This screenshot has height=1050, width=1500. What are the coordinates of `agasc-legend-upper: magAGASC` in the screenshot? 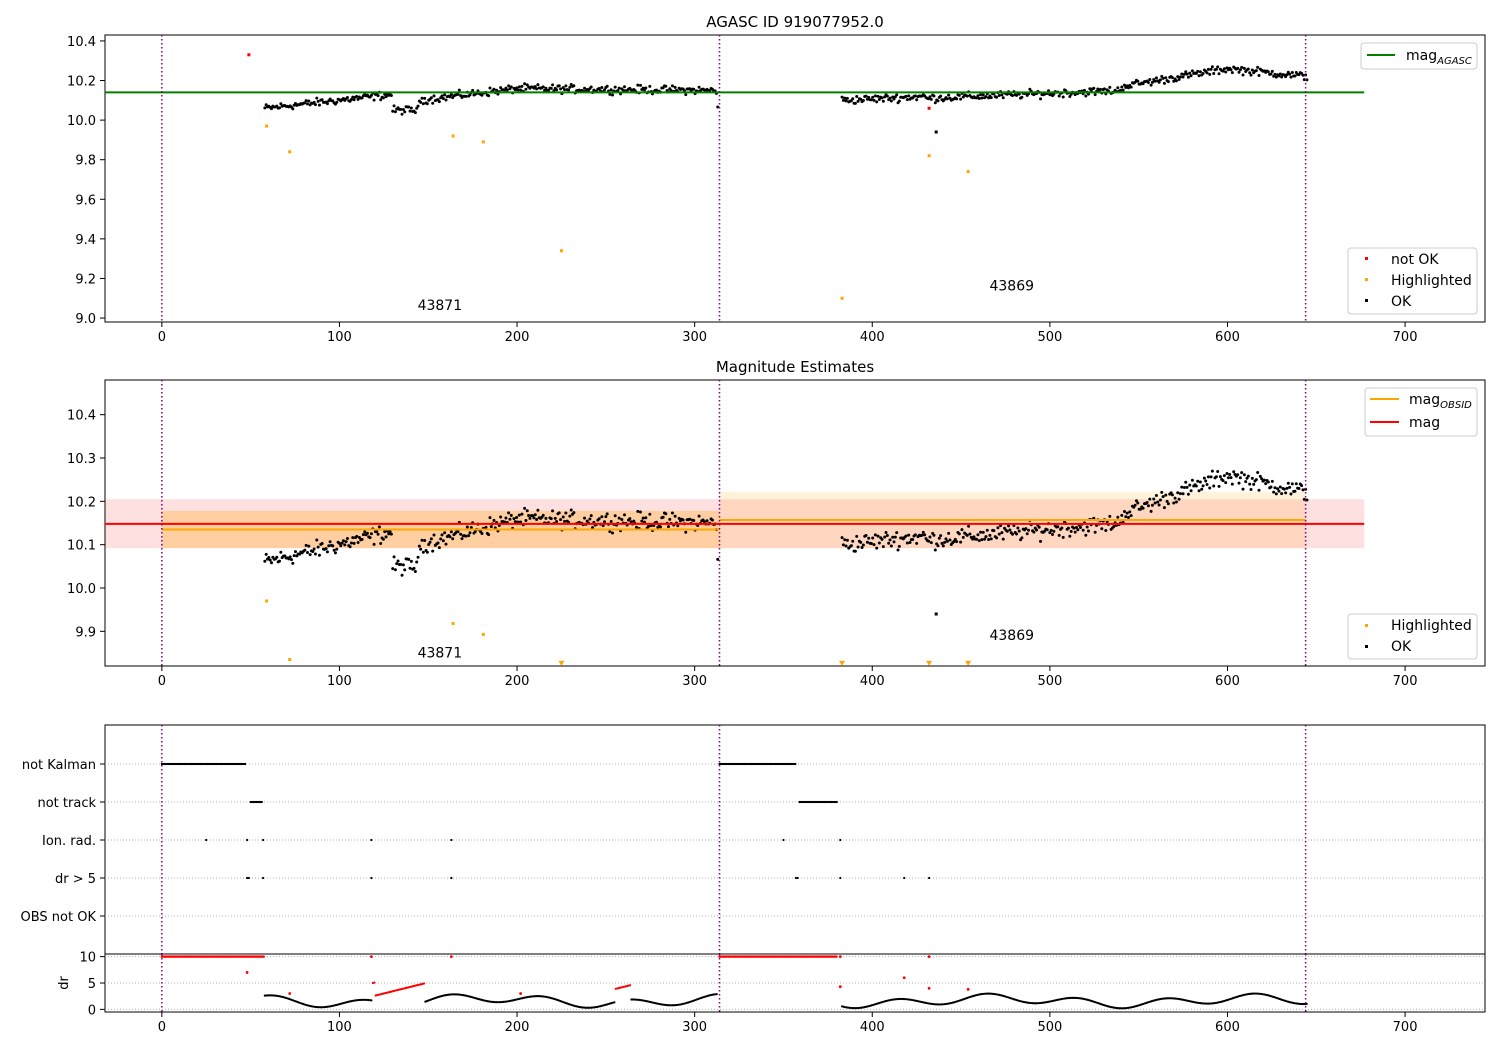 It's located at (1419, 56).